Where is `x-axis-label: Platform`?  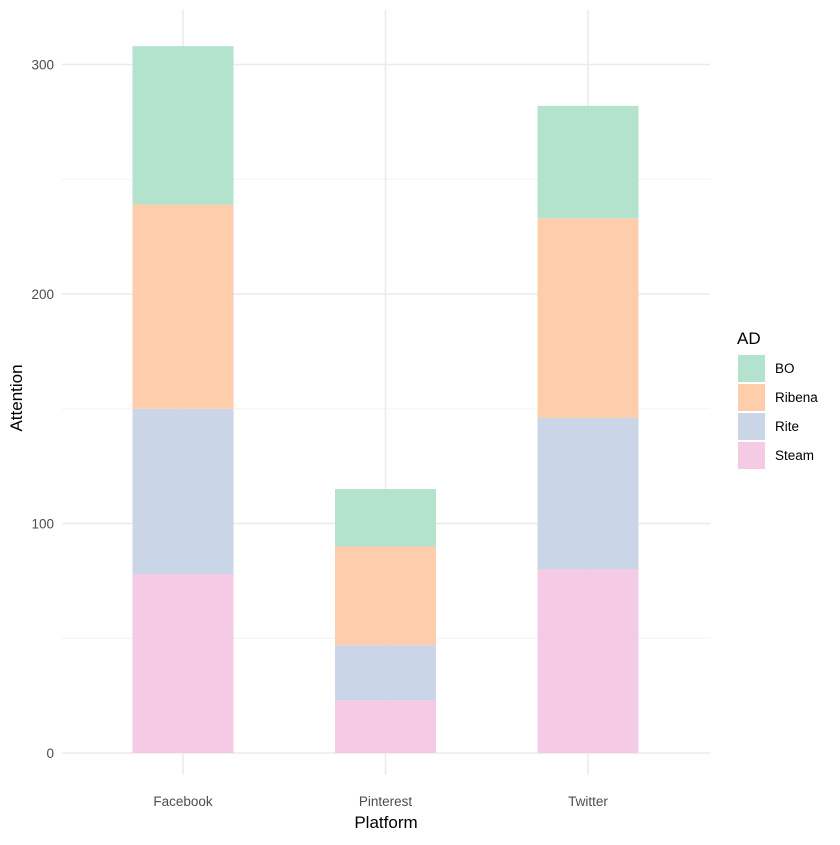 x-axis-label: Platform is located at coordinates (385, 822).